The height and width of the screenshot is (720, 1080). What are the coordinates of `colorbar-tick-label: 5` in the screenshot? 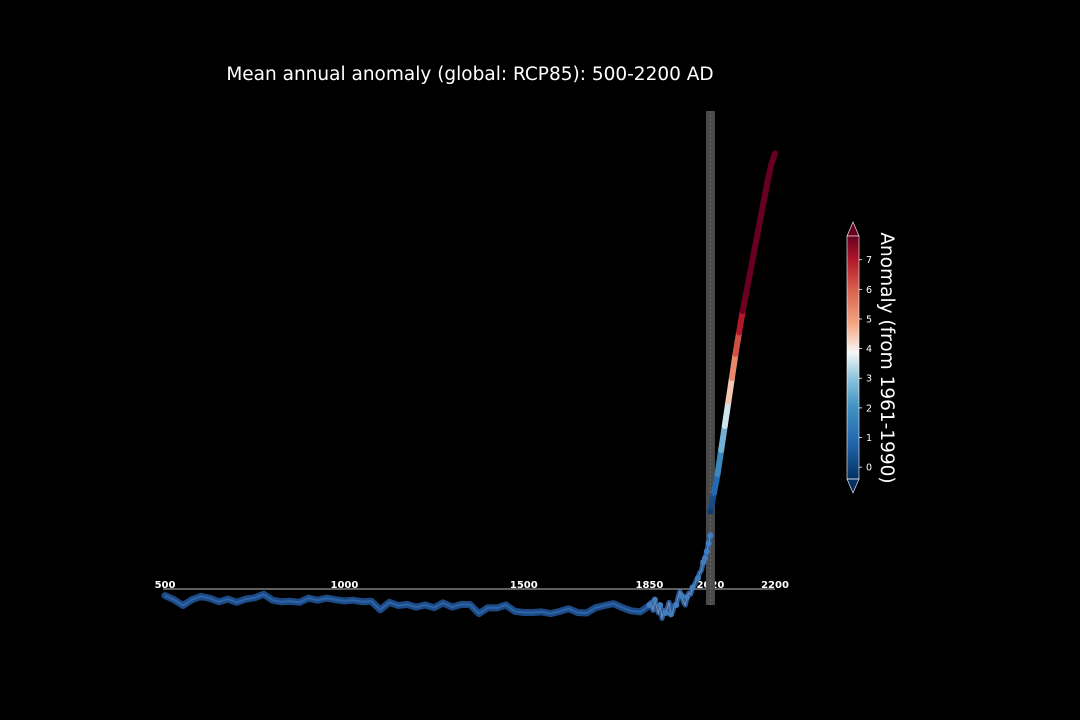 It's located at (869, 319).